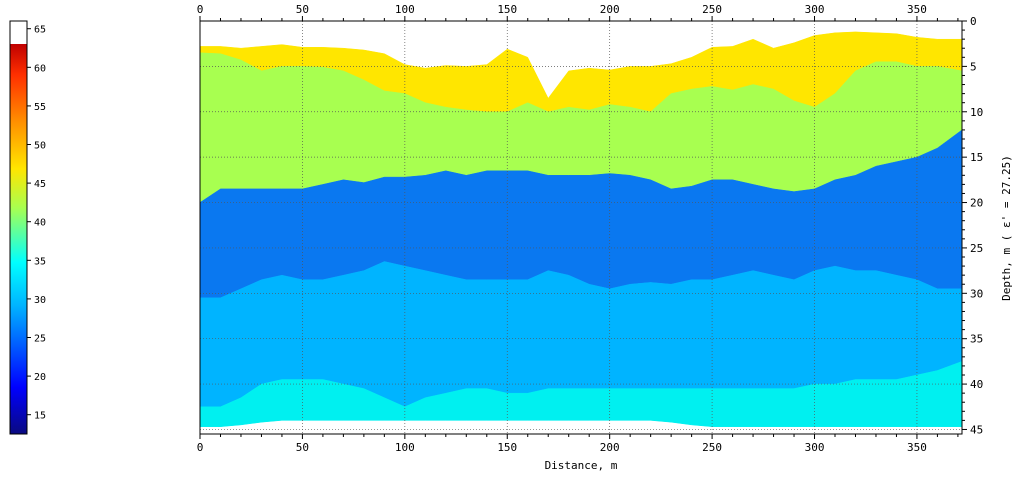 Image resolution: width=1022 pixels, height=485 pixels. I want to click on x-tick-label-top-200: 200, so click(610, 9).